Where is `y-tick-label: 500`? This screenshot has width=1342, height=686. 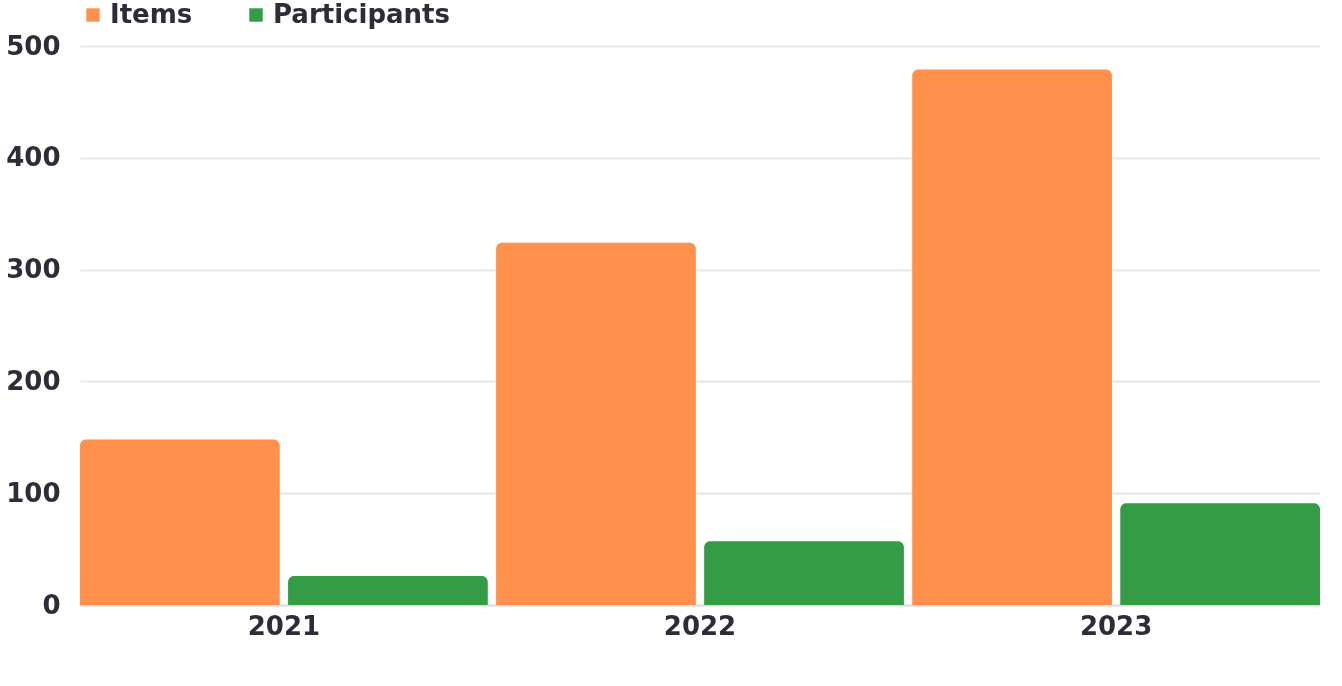 y-tick-label: 500 is located at coordinates (33, 45).